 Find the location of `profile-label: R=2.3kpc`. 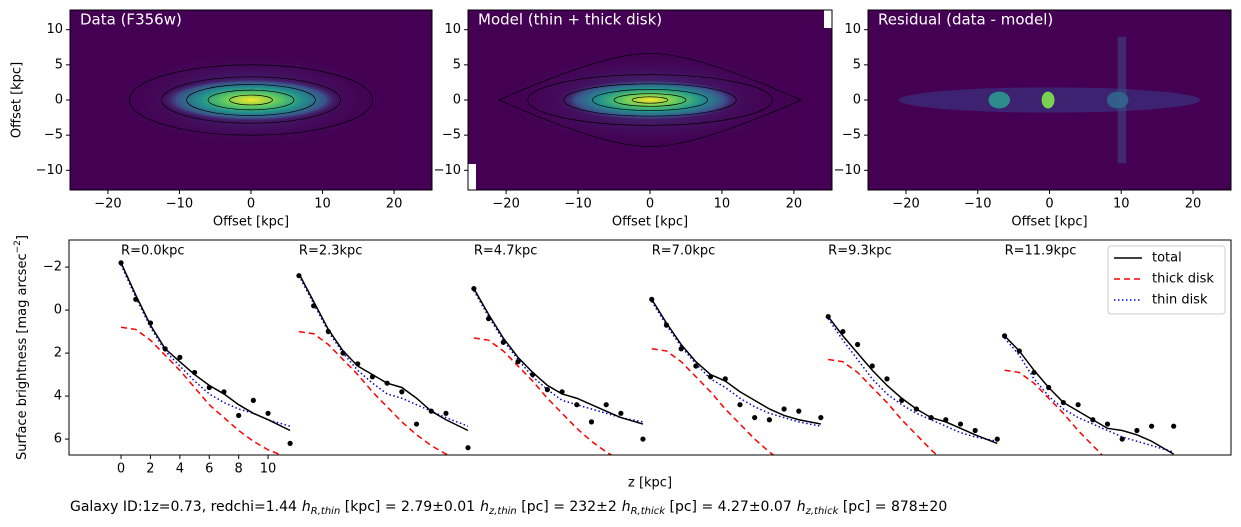

profile-label: R=2.3kpc is located at coordinates (331, 251).